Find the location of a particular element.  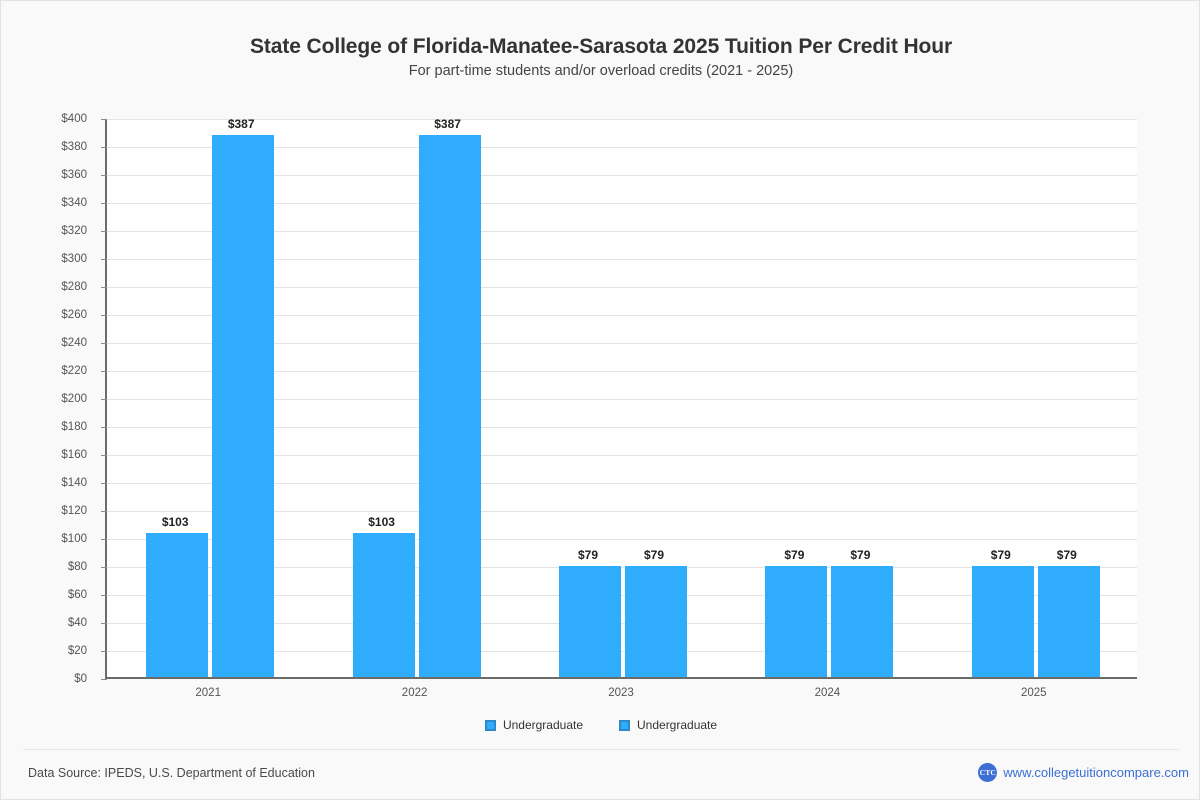

x-axis-label-2022: 2022 is located at coordinates (414, 693).